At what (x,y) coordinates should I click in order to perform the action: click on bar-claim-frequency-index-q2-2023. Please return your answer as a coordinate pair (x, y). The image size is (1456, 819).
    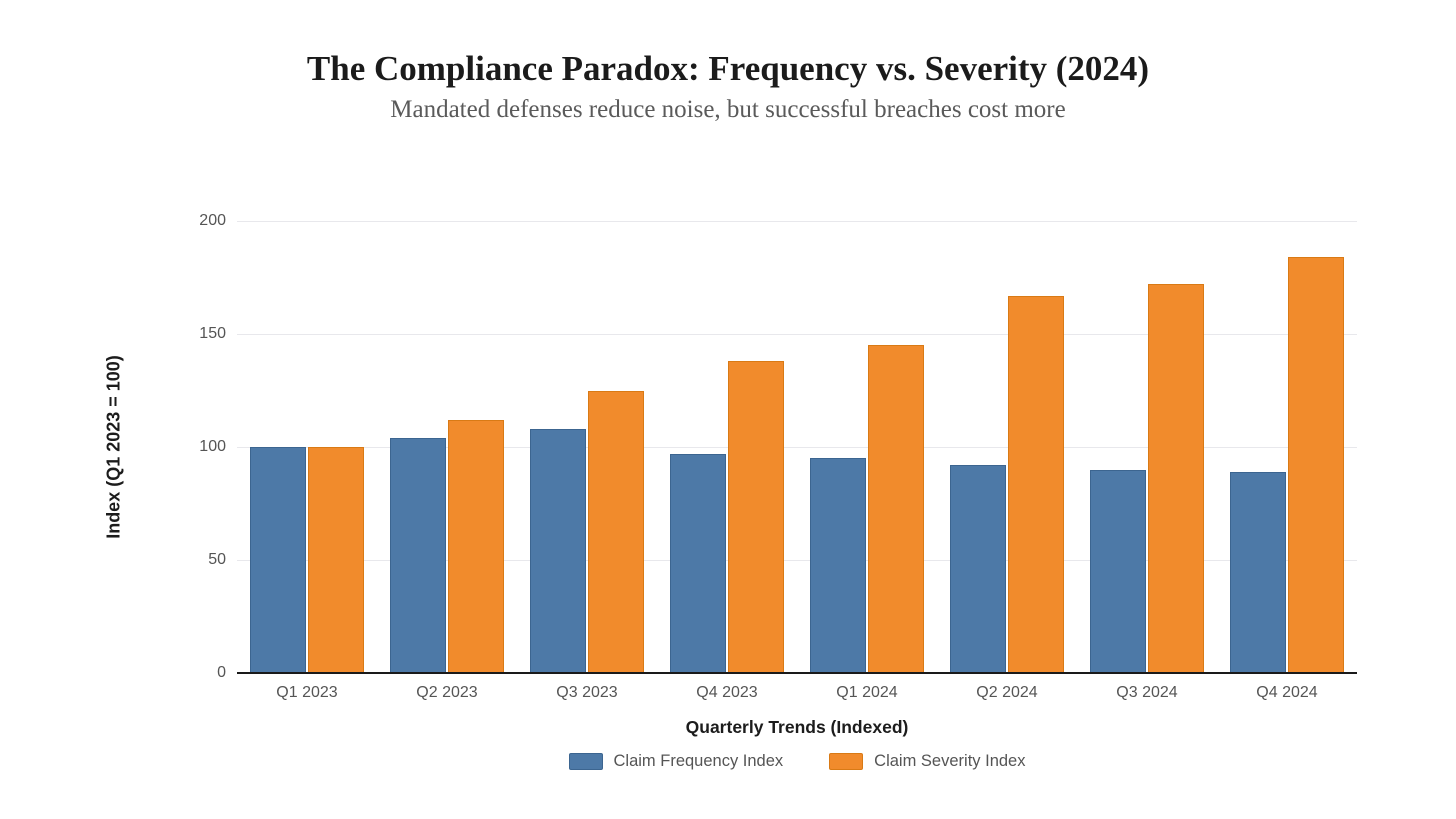
    Looking at the image, I should click on (418, 555).